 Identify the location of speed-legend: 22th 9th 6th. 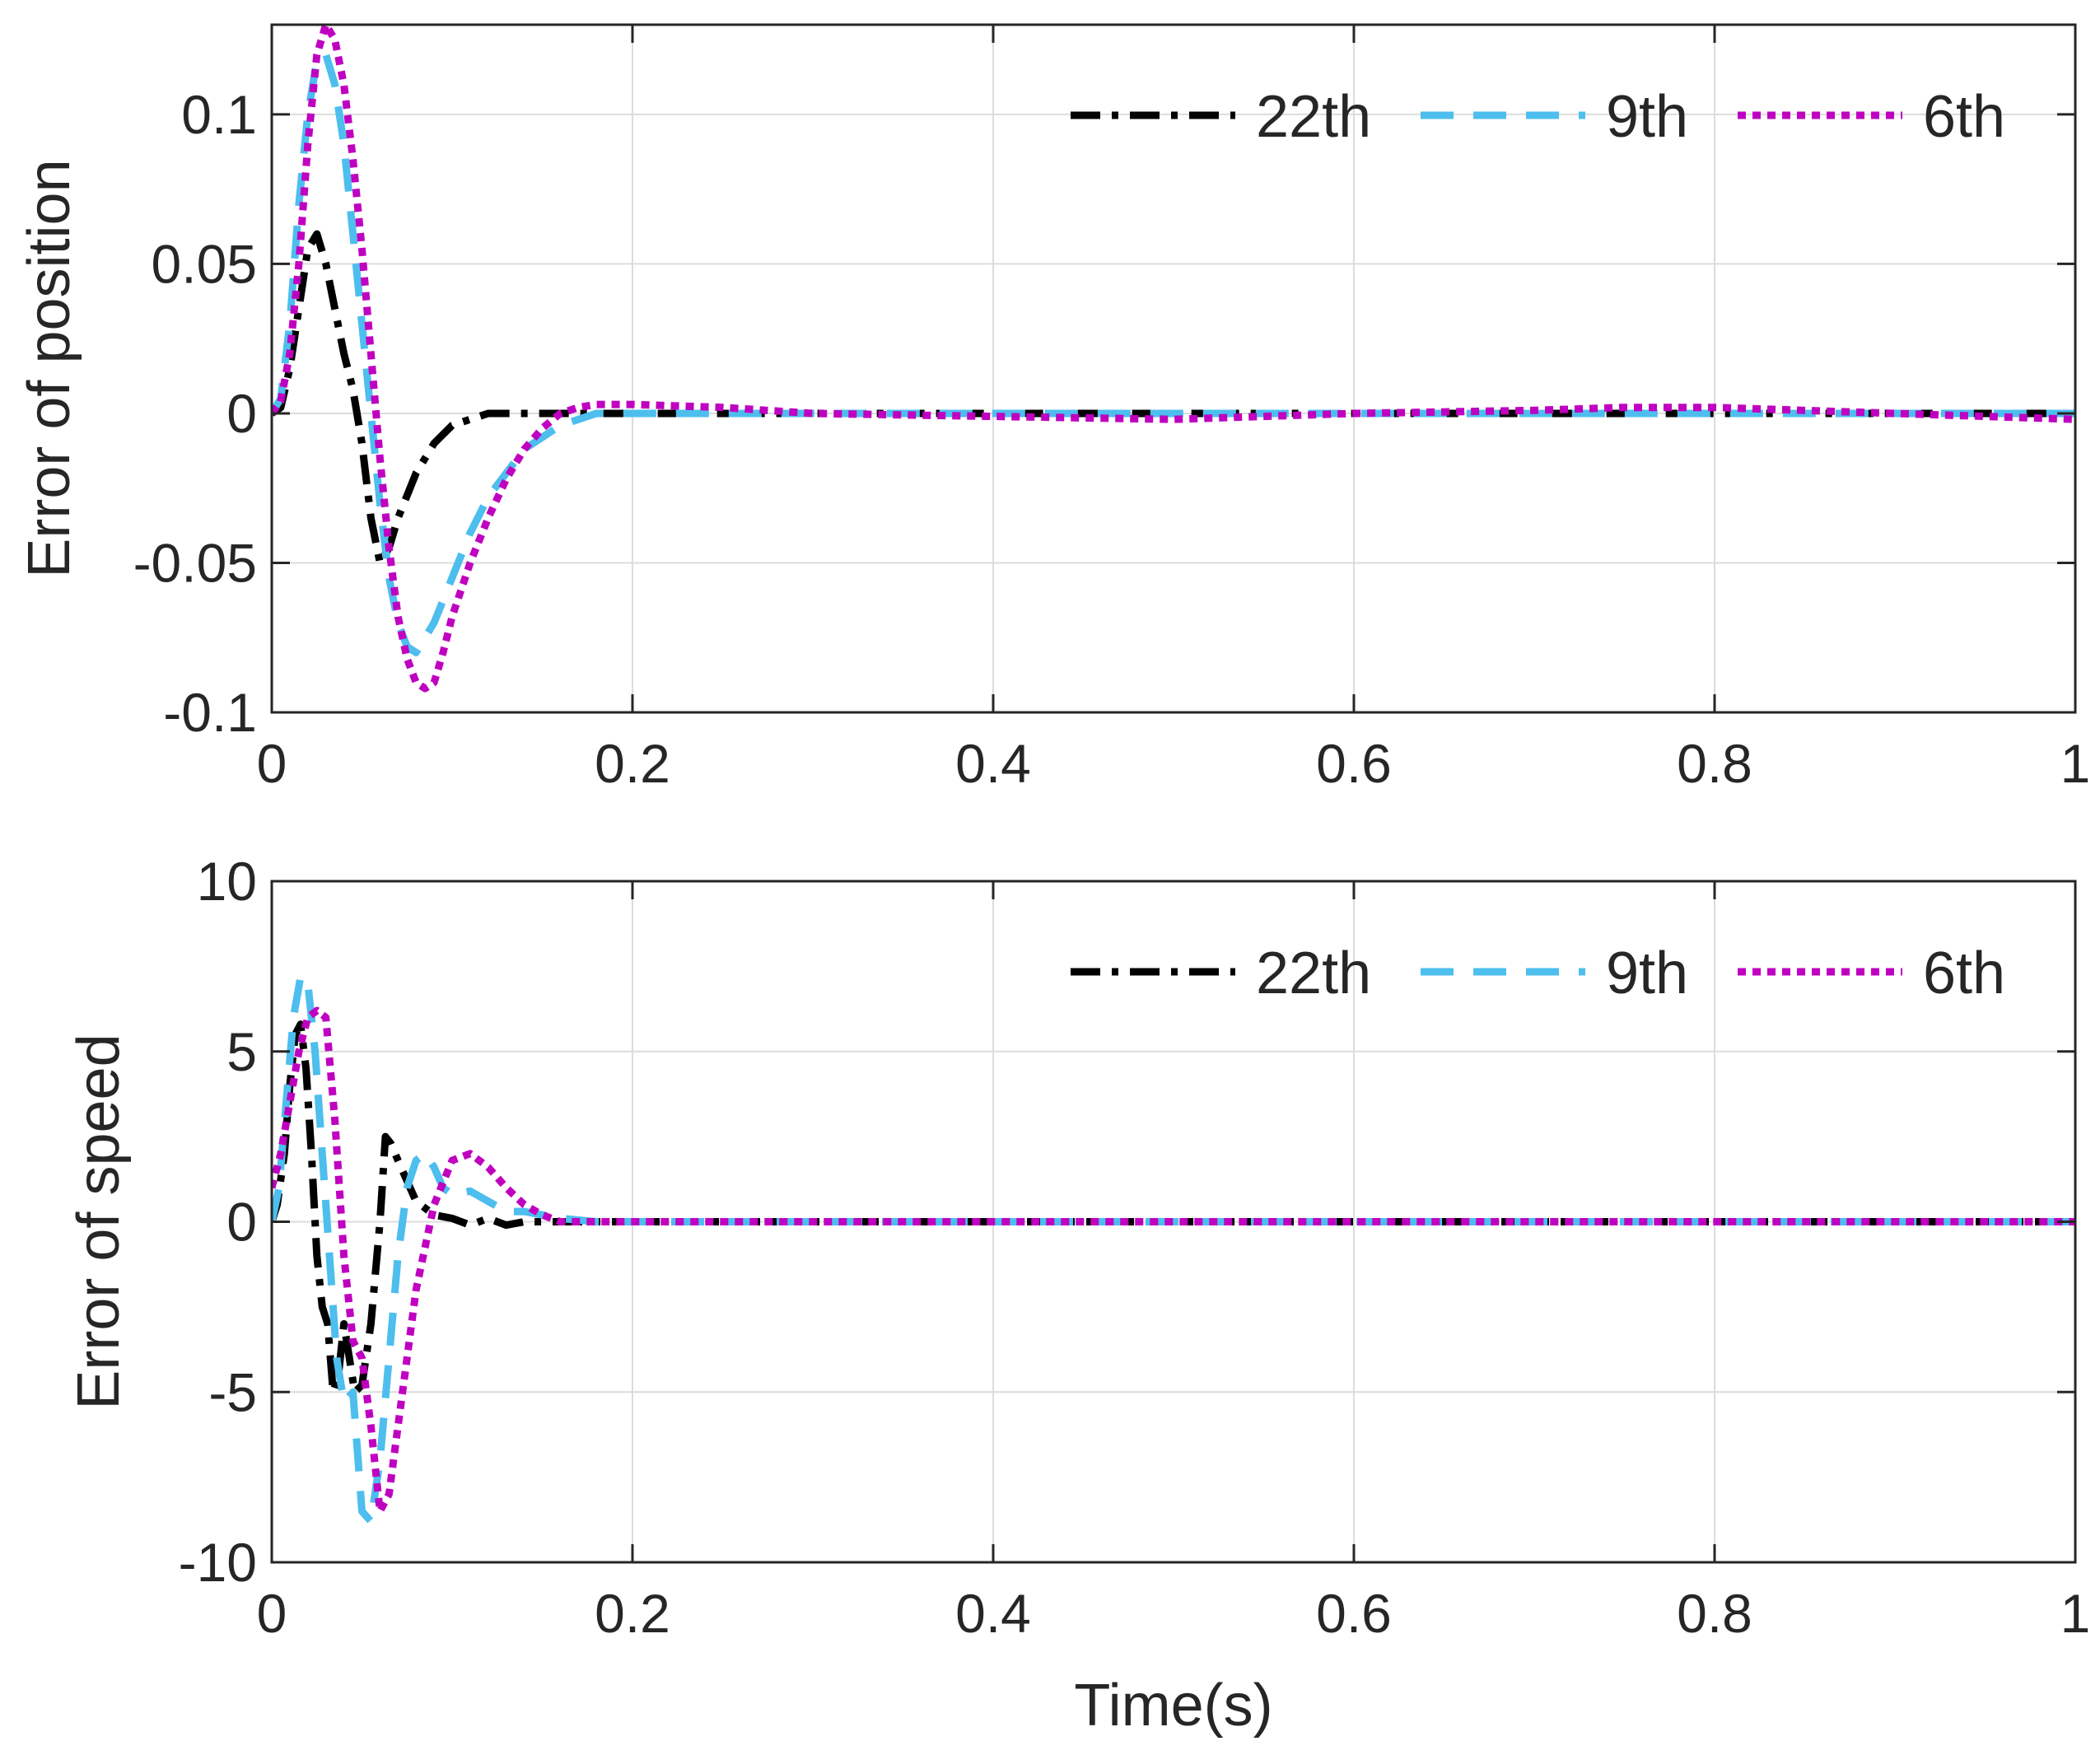
(1538, 974).